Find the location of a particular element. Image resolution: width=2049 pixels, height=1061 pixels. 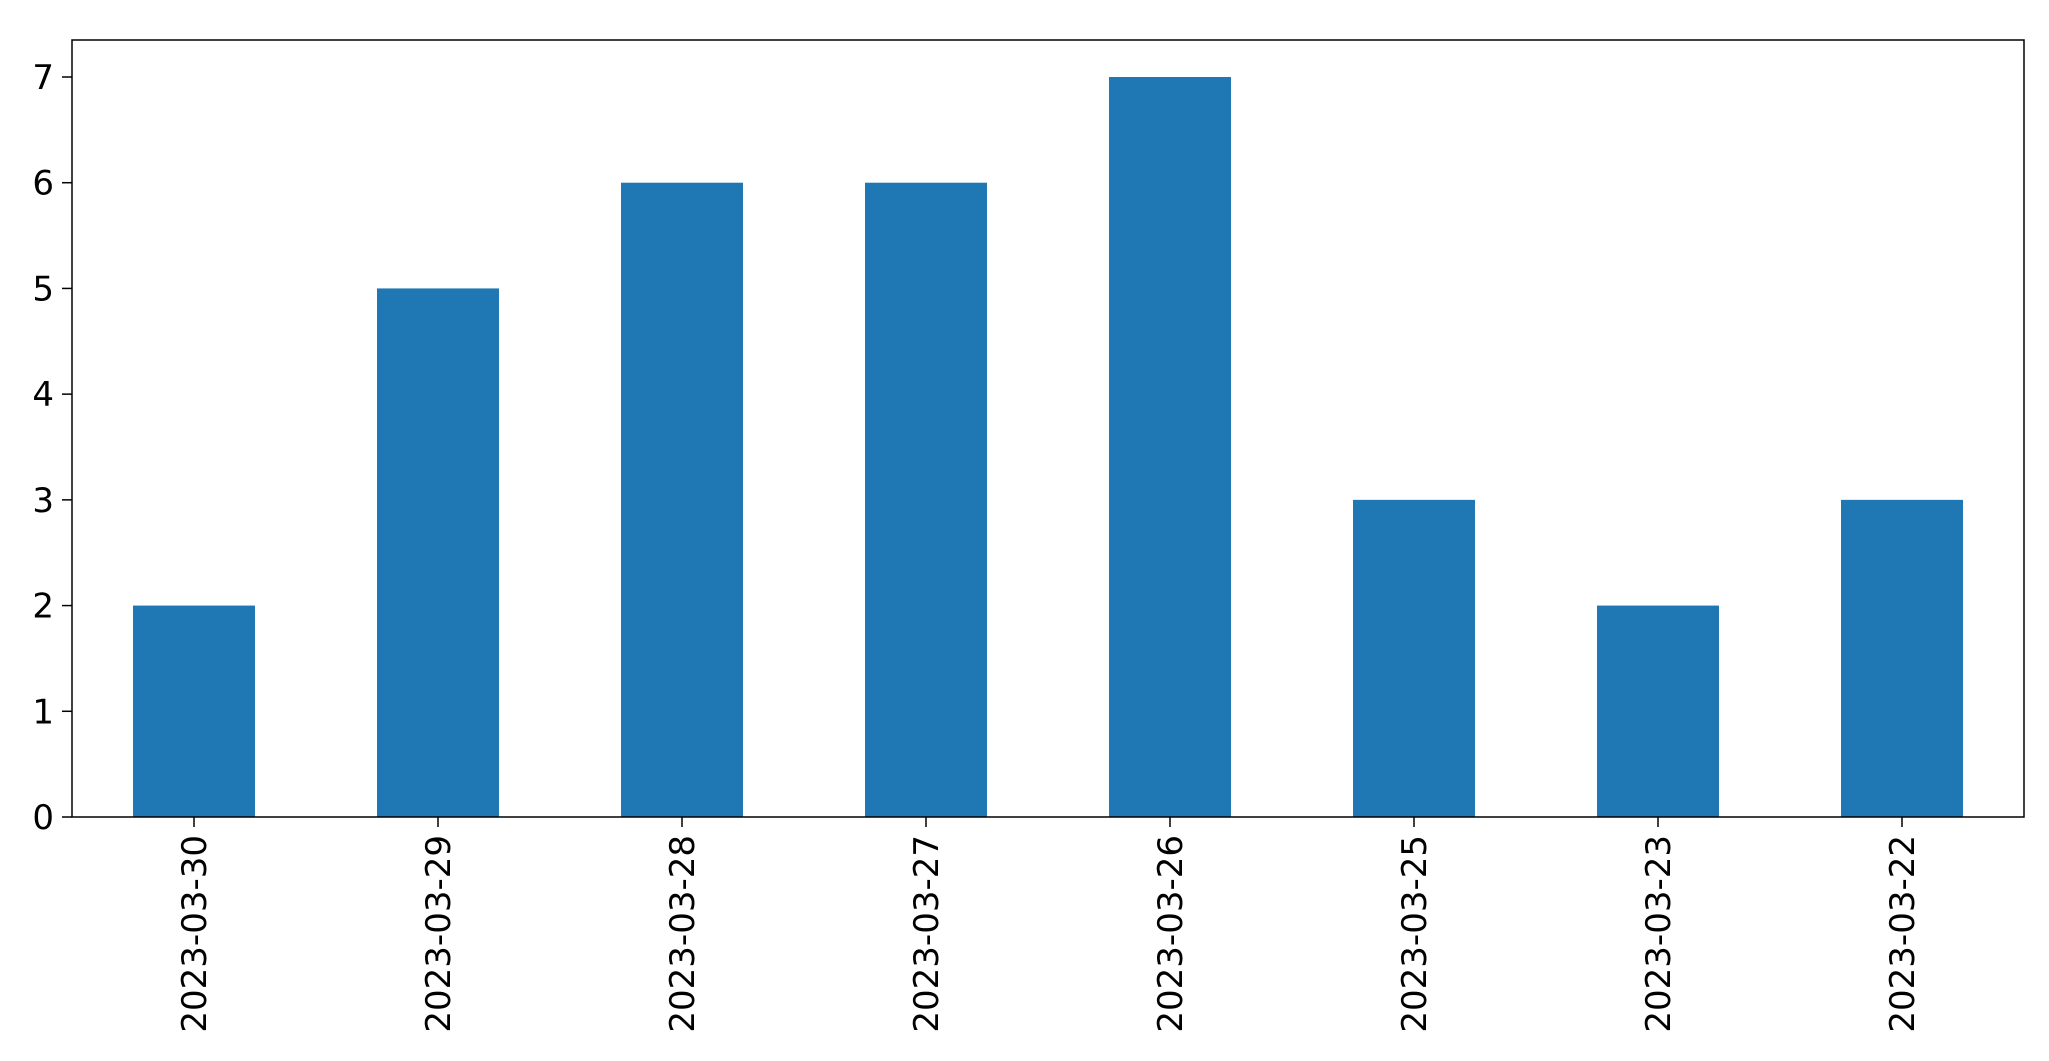

y-tick-label: 7 is located at coordinates (43, 78).